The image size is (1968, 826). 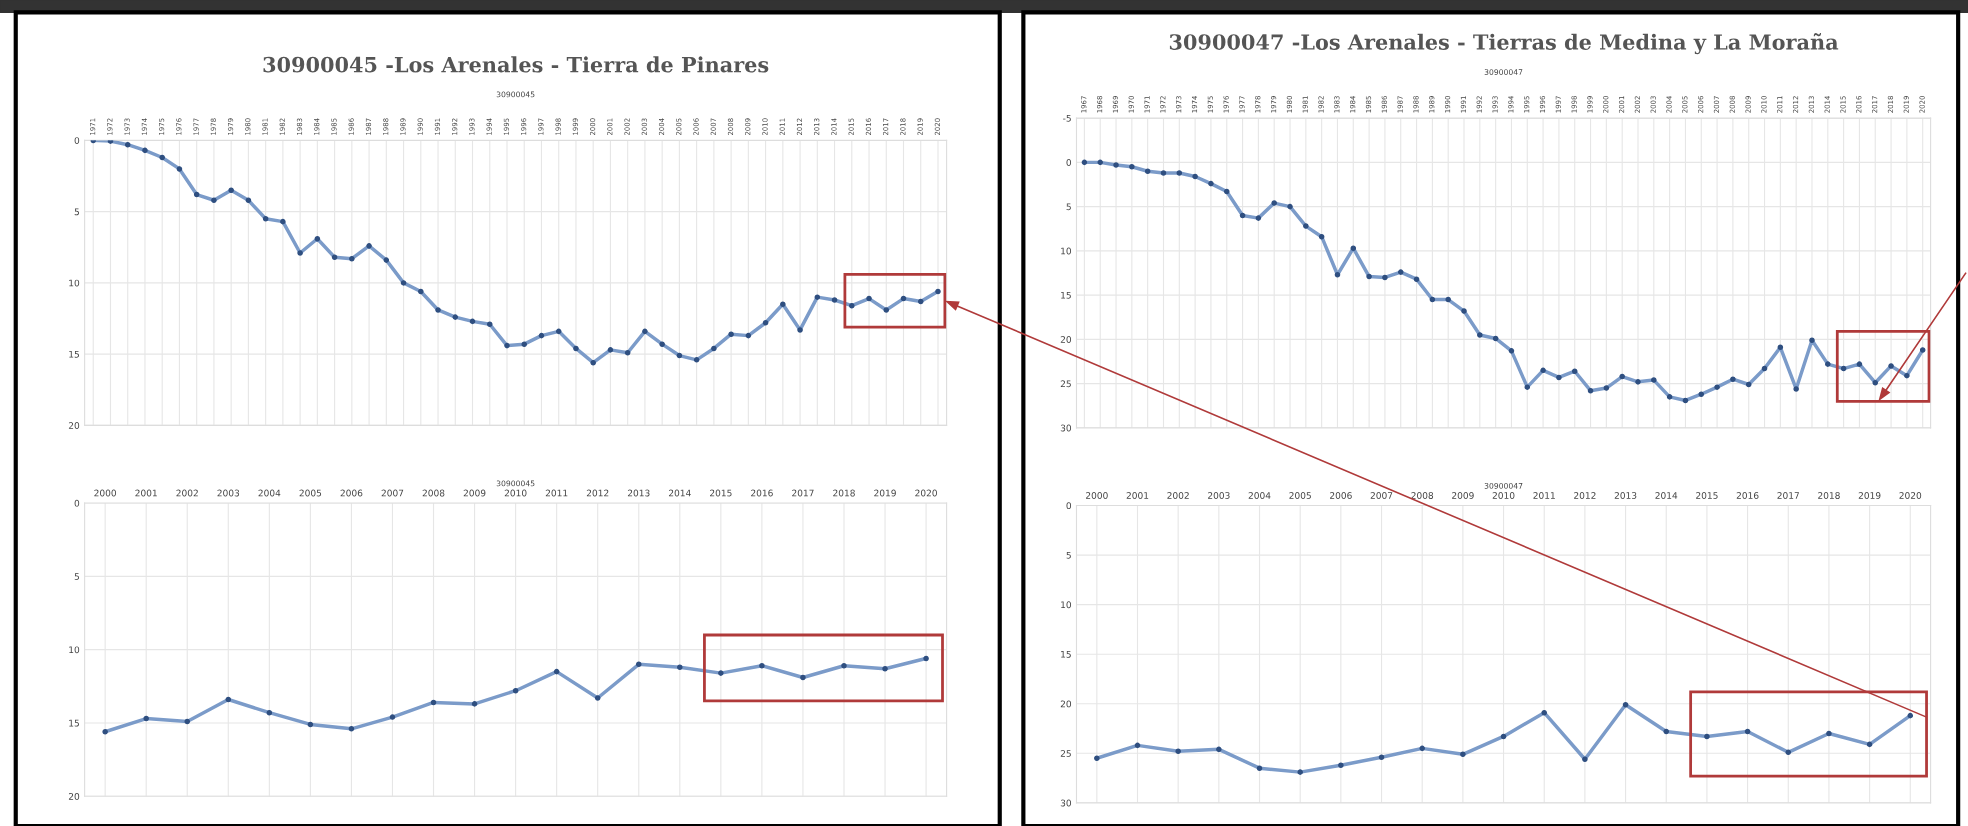 What do you see at coordinates (516, 64) in the screenshot?
I see `chart-title: 30900045 -Los Arenales - Tierra de Pinares` at bounding box center [516, 64].